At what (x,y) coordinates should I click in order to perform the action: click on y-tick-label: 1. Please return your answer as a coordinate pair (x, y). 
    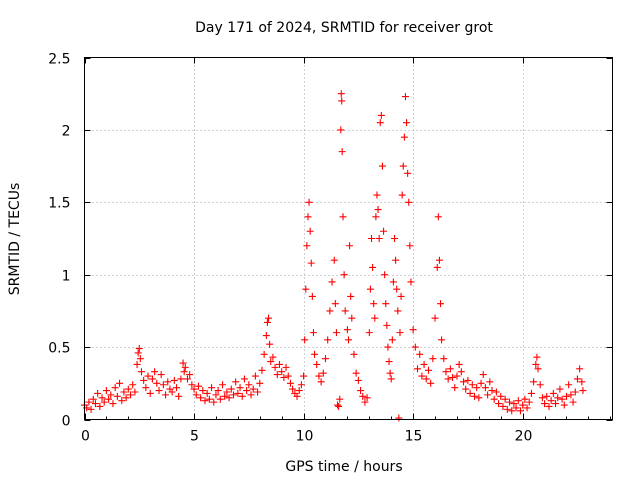
    Looking at the image, I should click on (66, 277).